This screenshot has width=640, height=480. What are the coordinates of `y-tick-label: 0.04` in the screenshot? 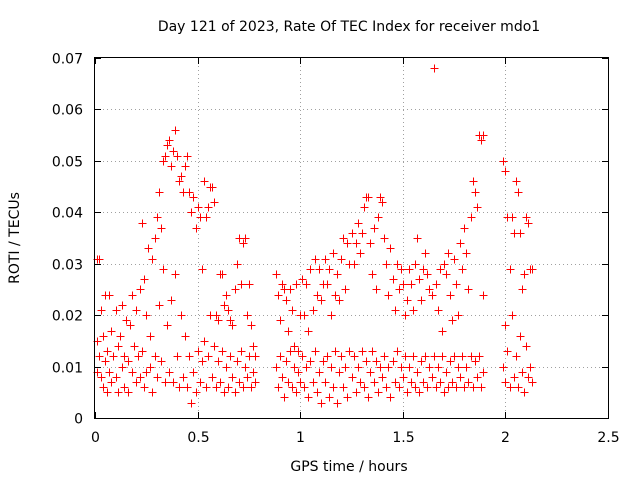 It's located at (67, 214).